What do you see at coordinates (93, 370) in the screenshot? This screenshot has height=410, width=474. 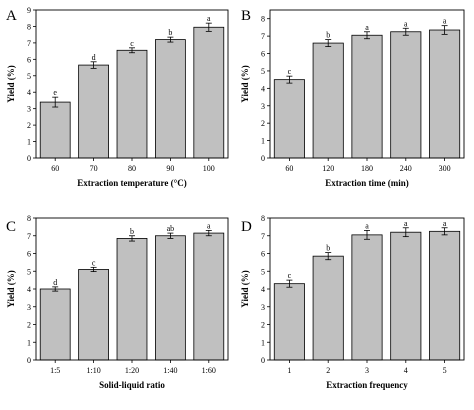 I see `x-tick-label: 1:10` at bounding box center [93, 370].